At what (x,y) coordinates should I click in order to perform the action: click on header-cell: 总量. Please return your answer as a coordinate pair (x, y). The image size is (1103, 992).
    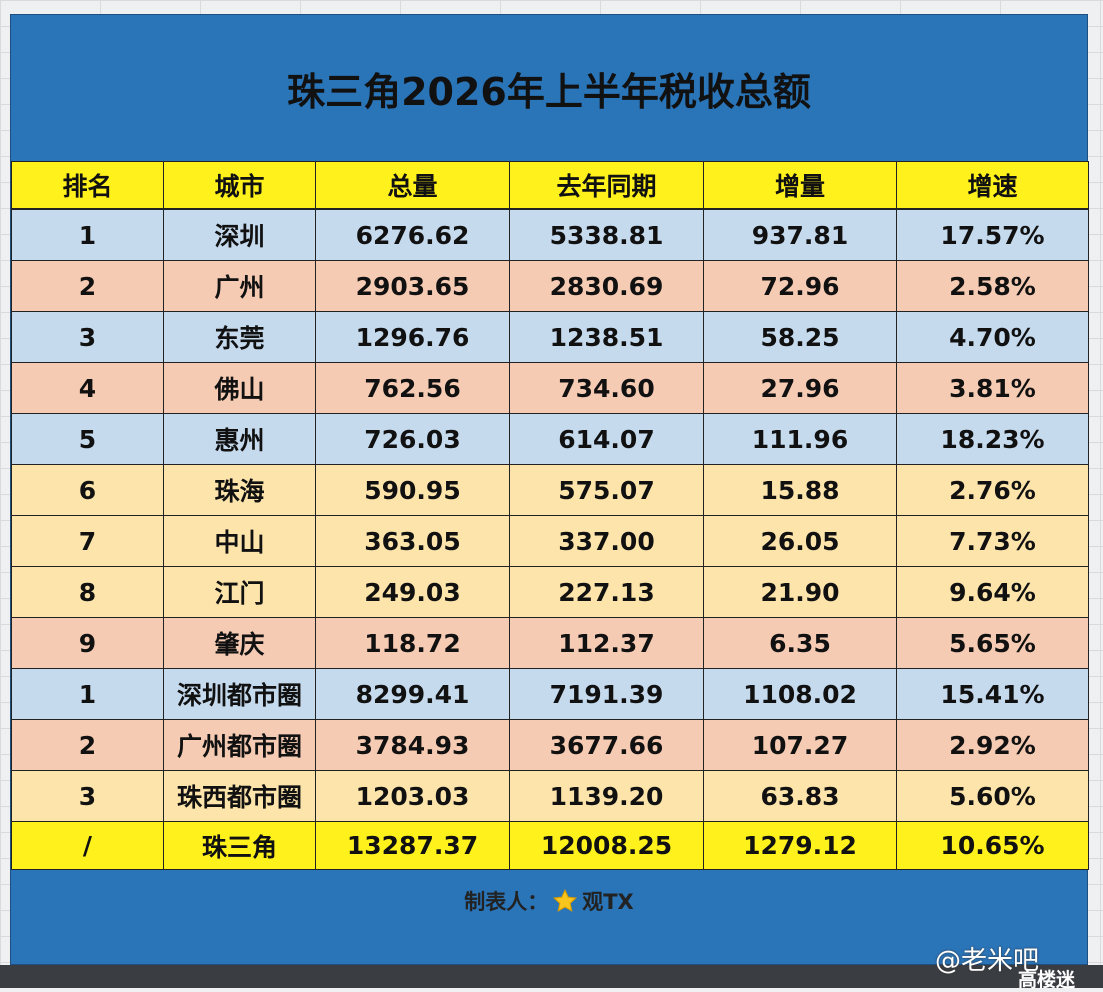
    Looking at the image, I should click on (412, 185).